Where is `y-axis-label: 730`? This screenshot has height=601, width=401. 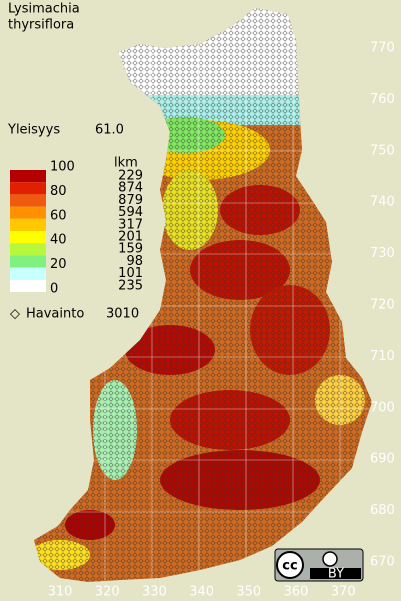
y-axis-label: 730 is located at coordinates (382, 253).